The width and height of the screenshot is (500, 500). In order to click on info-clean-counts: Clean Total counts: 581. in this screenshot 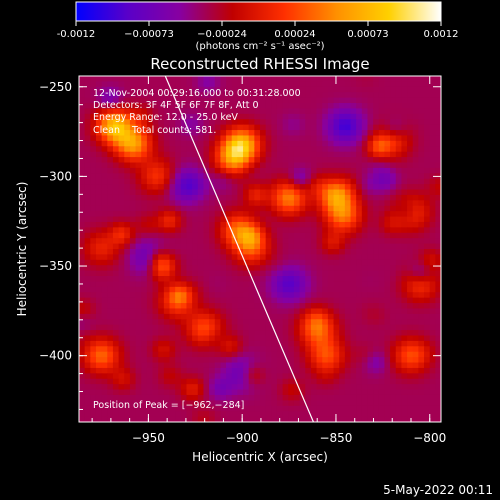, I will do `click(154, 130)`.